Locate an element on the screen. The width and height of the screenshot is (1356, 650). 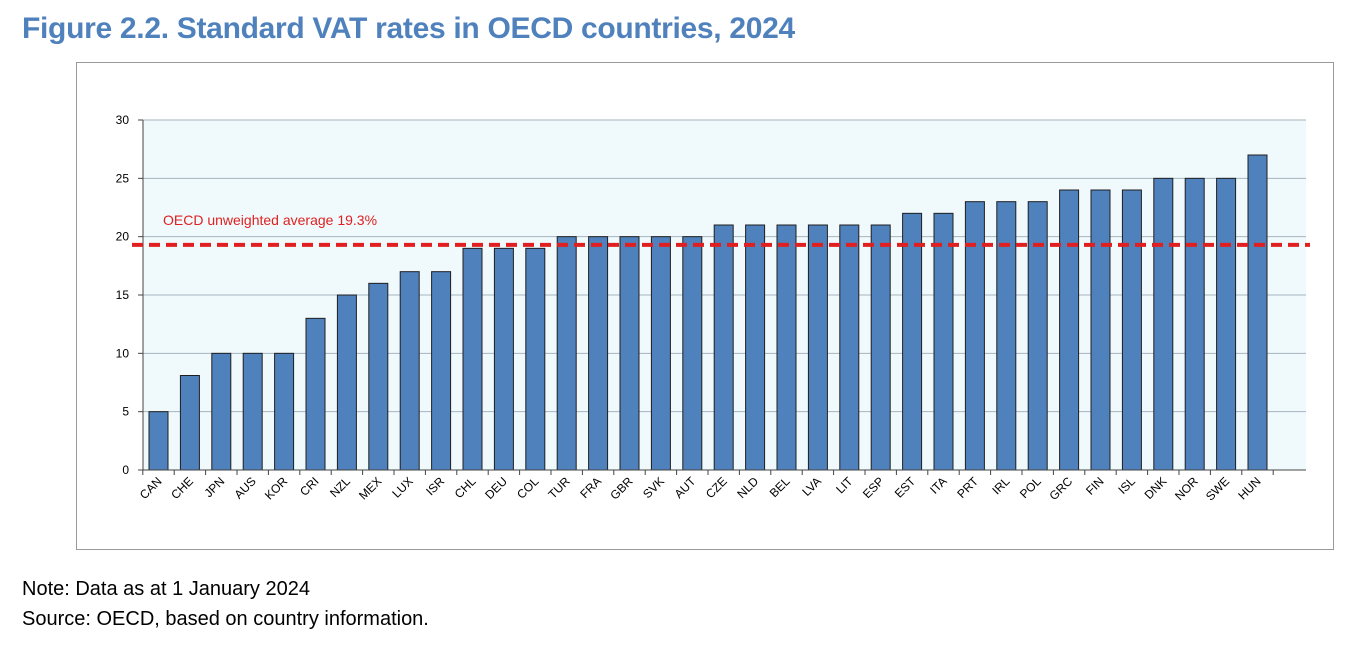
x-tick-label: DNK is located at coordinates (1156, 488).